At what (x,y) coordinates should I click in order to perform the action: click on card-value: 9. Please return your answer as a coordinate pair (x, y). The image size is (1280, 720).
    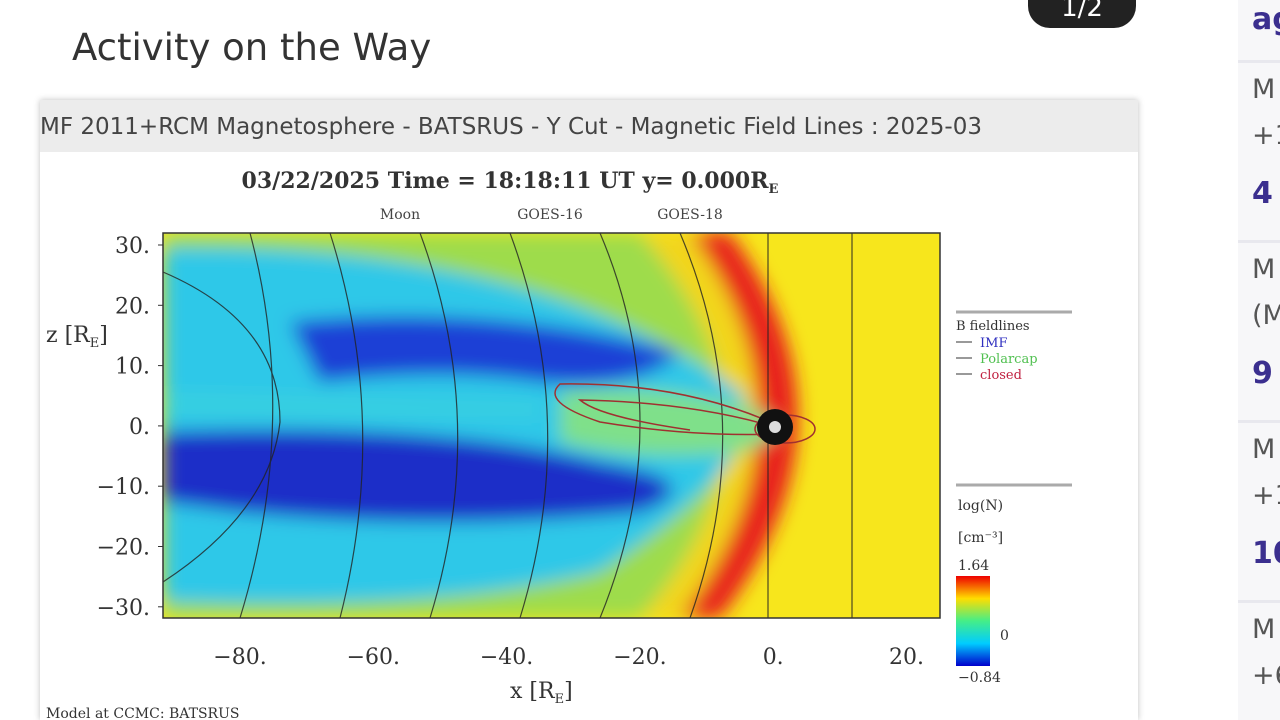
    Looking at the image, I should click on (1262, 373).